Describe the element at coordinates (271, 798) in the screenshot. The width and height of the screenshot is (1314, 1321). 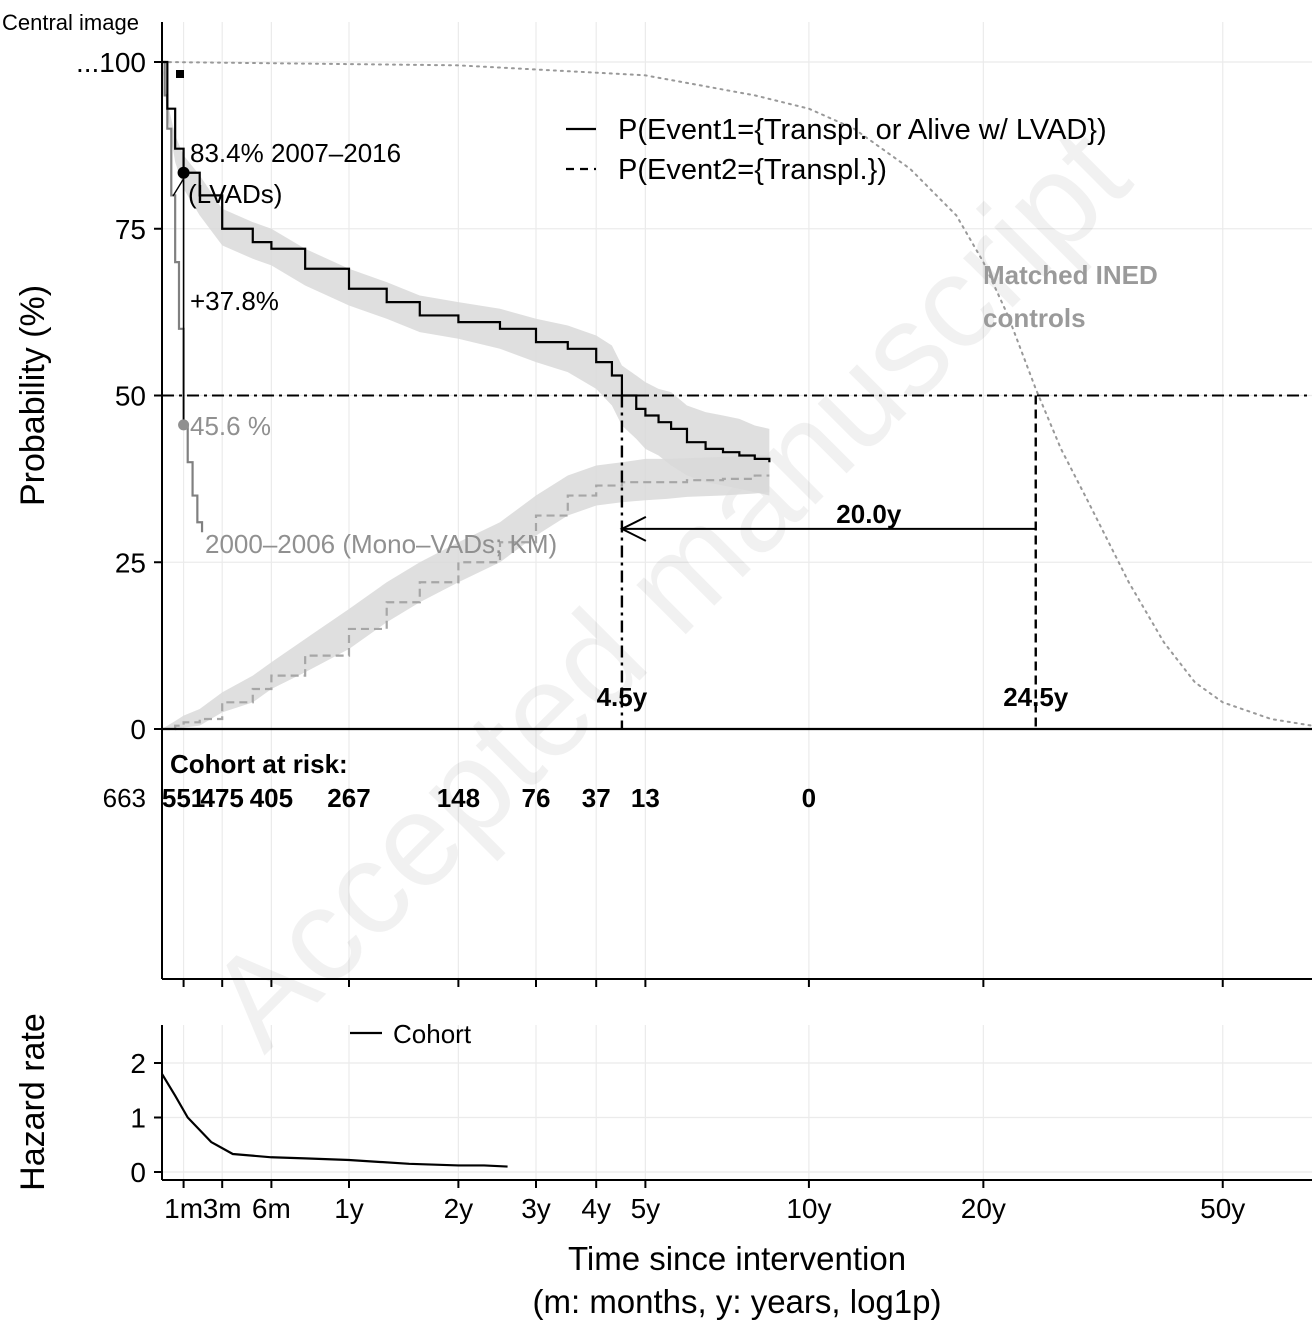
I see `risk-count: 405` at that location.